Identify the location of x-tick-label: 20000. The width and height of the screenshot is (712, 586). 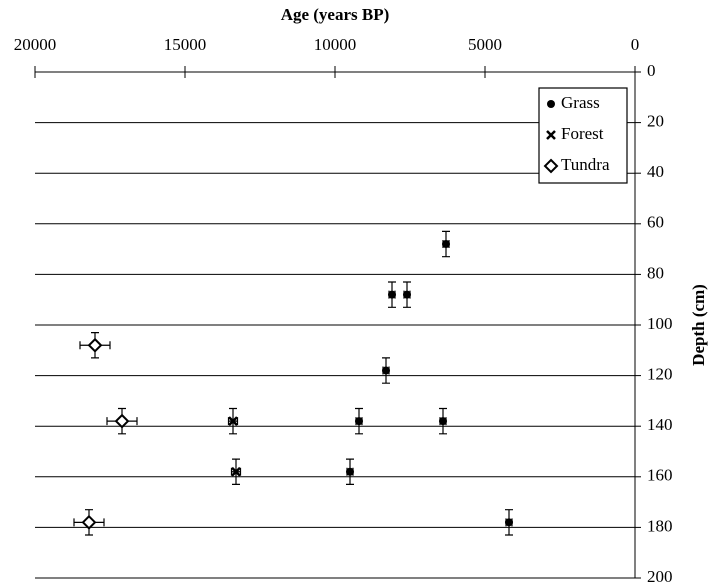
(35, 44).